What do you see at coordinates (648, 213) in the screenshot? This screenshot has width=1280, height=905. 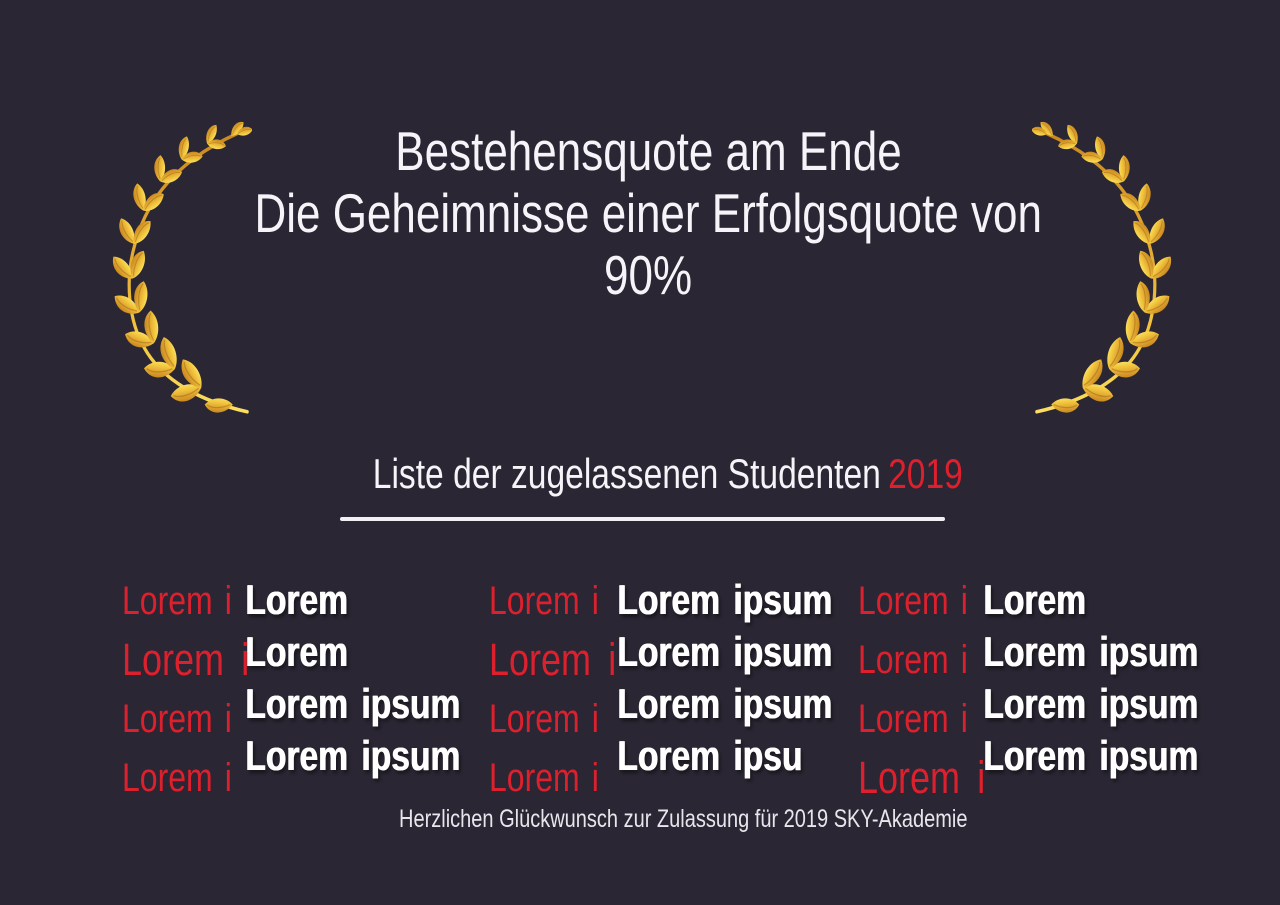 I see `title-line-2: Die Geheimnisse einer Erfolgsquote von` at bounding box center [648, 213].